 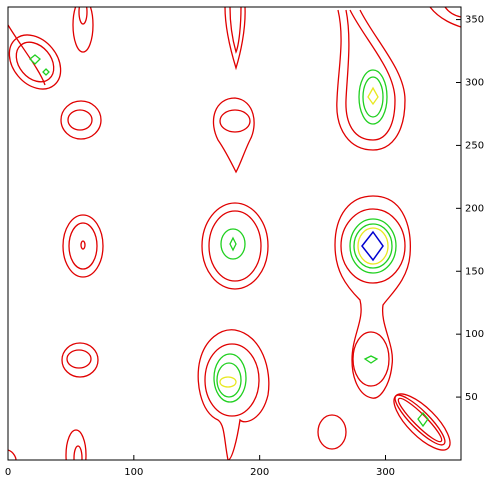 What do you see at coordinates (385, 472) in the screenshot?
I see `x-tick-label: 300` at bounding box center [385, 472].